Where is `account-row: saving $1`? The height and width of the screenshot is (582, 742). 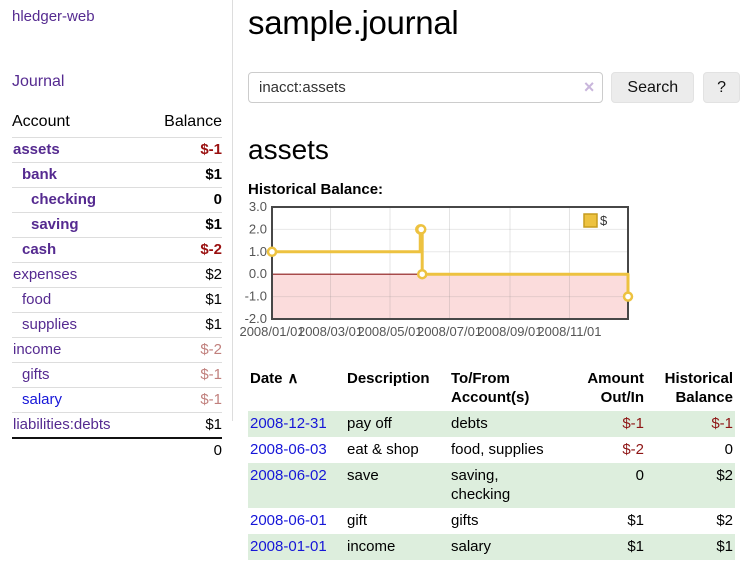 account-row: saving $1 is located at coordinates (117, 225).